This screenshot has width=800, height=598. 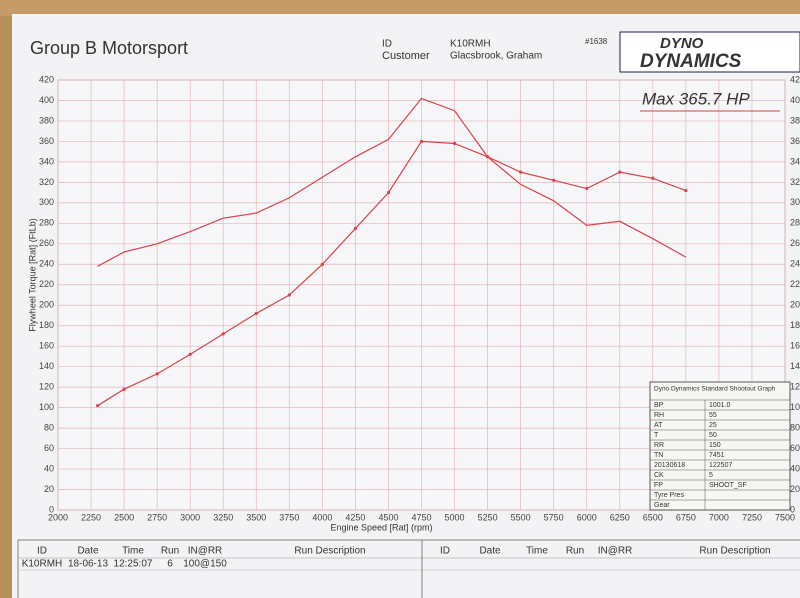 I want to click on table-cell: 12:25:07, so click(x=133, y=564).